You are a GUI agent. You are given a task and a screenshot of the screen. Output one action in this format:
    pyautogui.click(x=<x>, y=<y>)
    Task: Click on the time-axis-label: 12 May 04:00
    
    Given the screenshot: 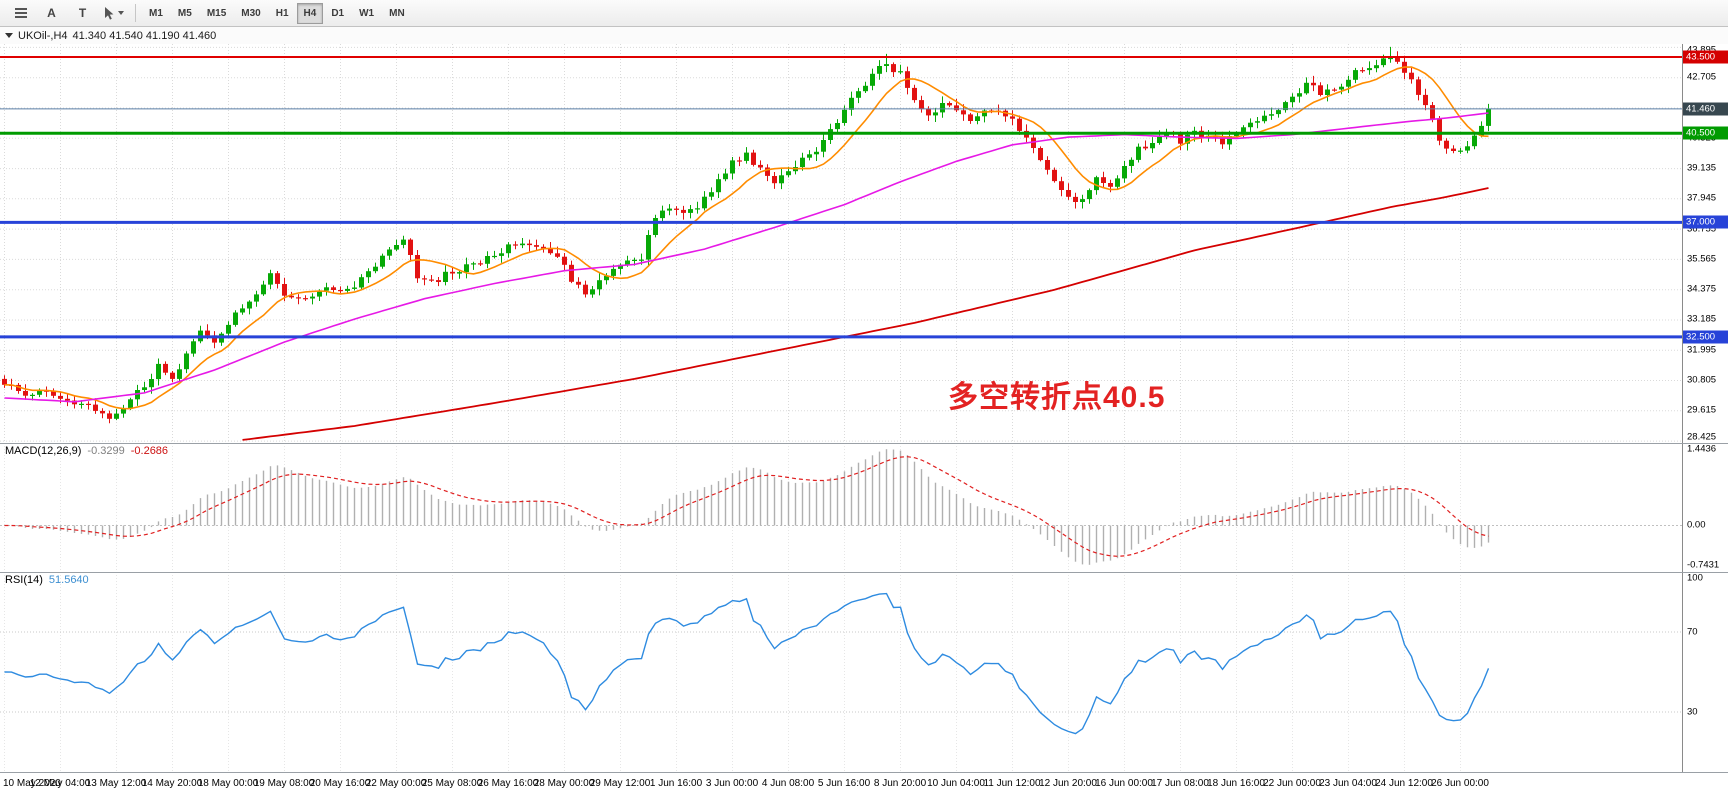 What is the action you would take?
    pyautogui.click(x=60, y=783)
    